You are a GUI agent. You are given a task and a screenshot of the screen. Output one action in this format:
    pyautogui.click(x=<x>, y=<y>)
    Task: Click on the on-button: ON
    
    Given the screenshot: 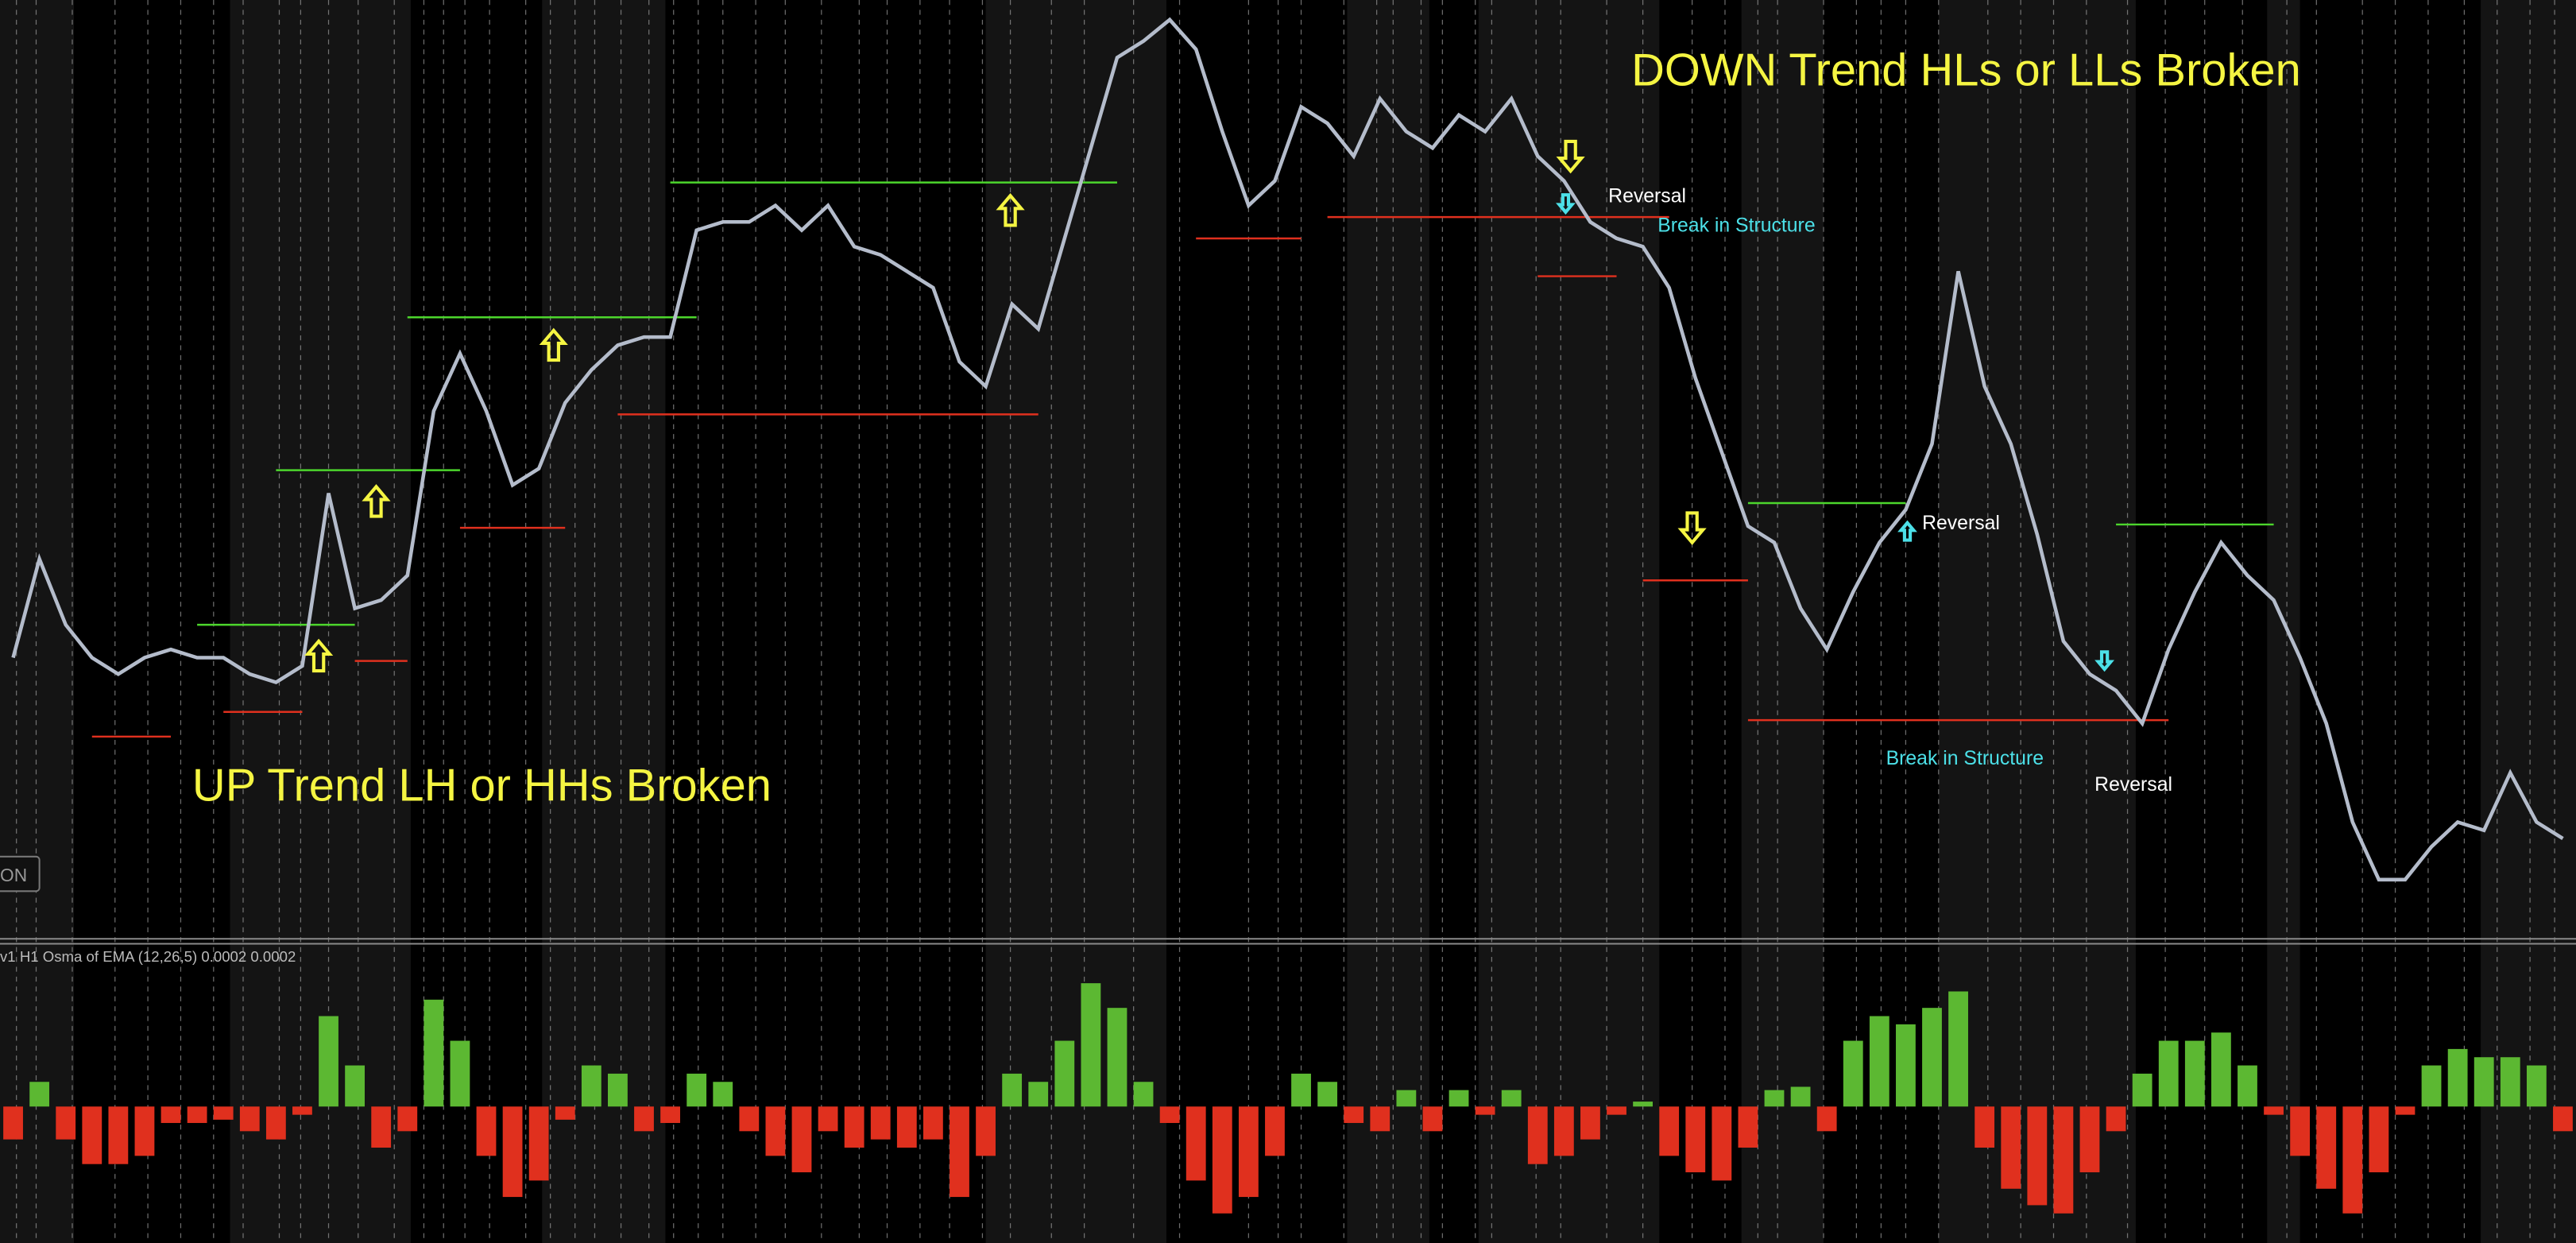 What is the action you would take?
    pyautogui.click(x=20, y=874)
    